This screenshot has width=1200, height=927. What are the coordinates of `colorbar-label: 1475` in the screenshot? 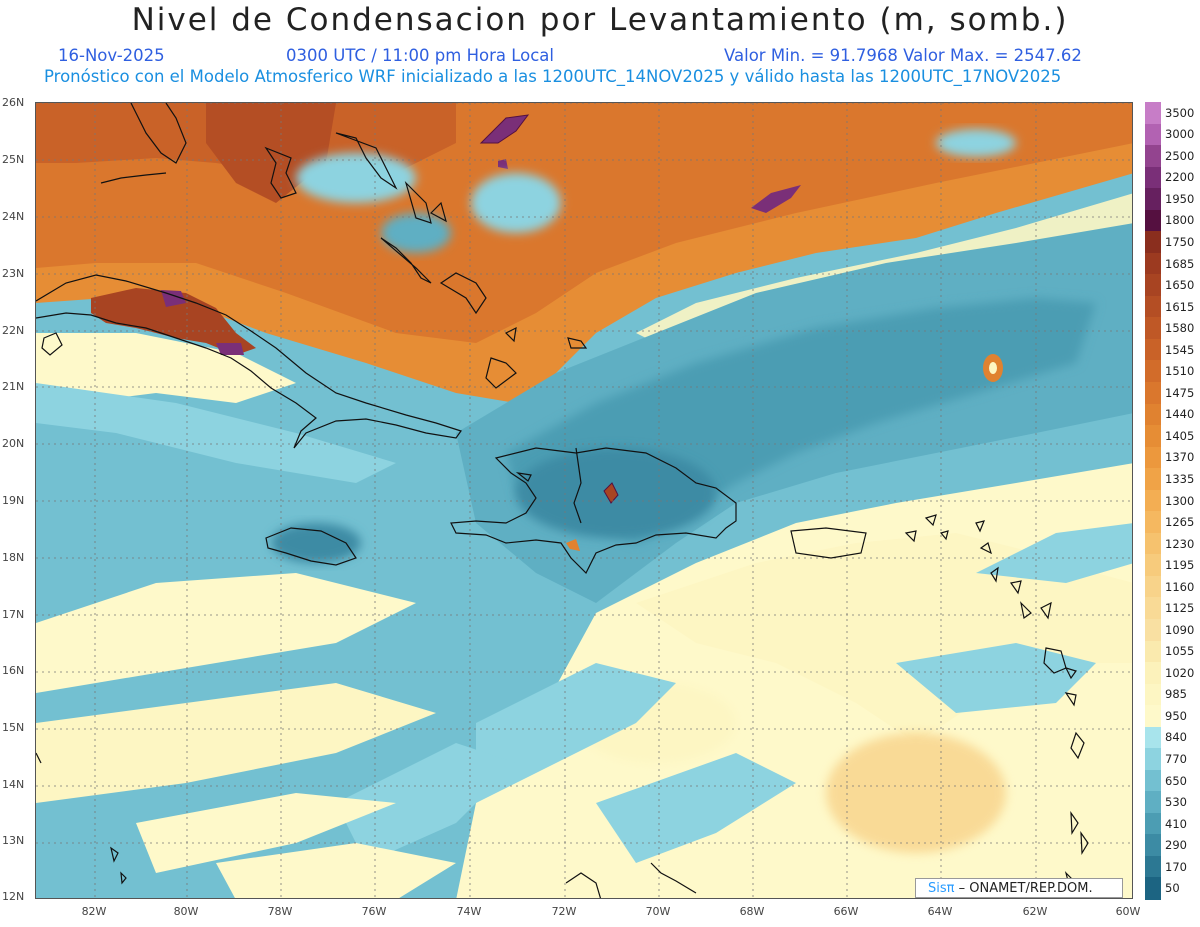 It's located at (1180, 392).